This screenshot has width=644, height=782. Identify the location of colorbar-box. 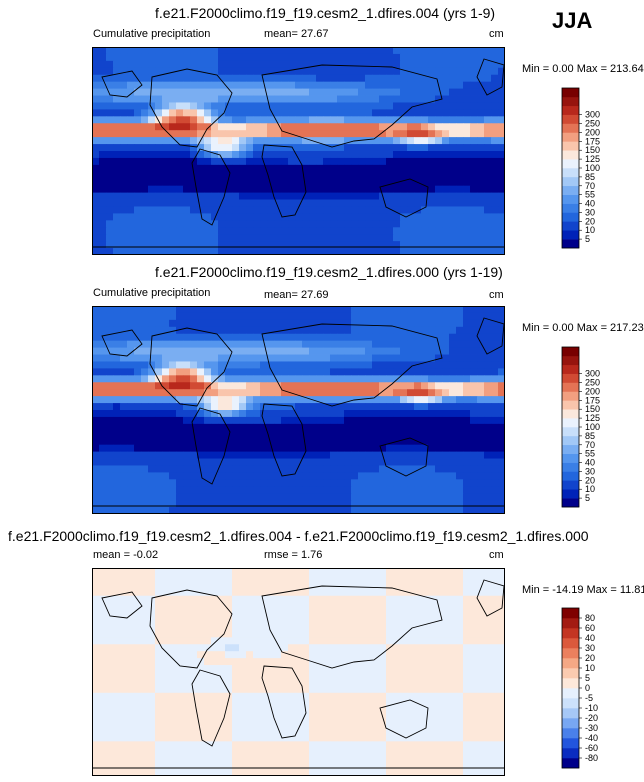
(570, 244).